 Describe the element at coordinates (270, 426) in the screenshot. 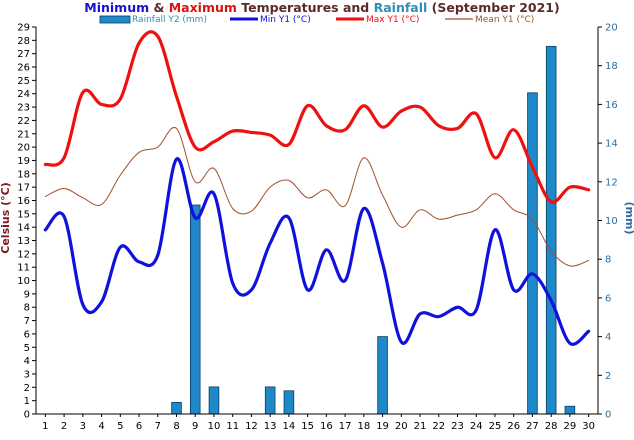

I see `x-tick-label: 13` at that location.